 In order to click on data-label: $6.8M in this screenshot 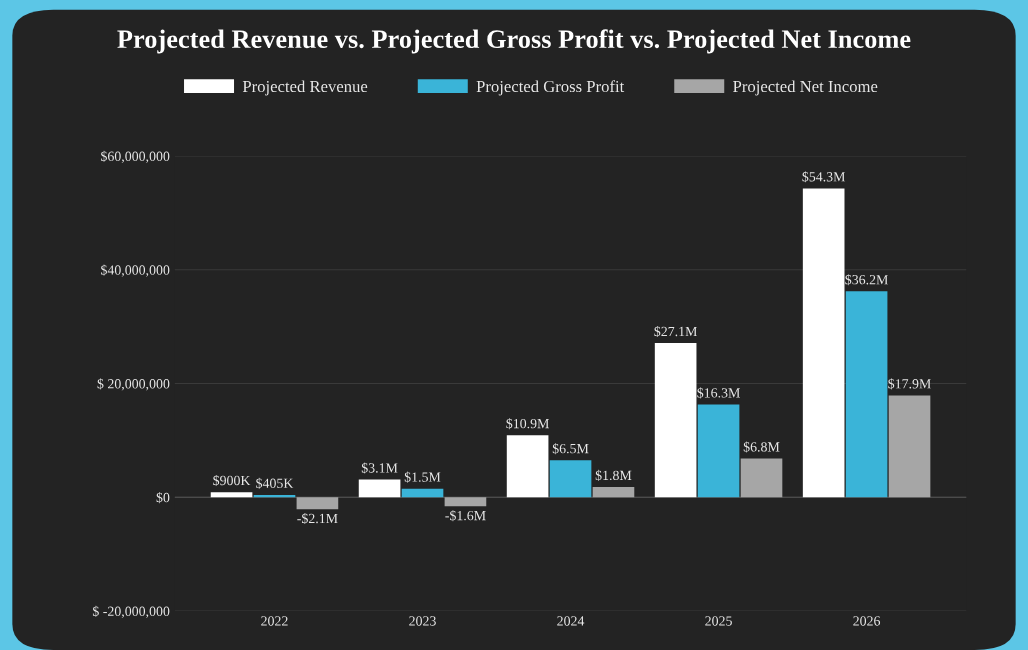, I will do `click(761, 447)`.